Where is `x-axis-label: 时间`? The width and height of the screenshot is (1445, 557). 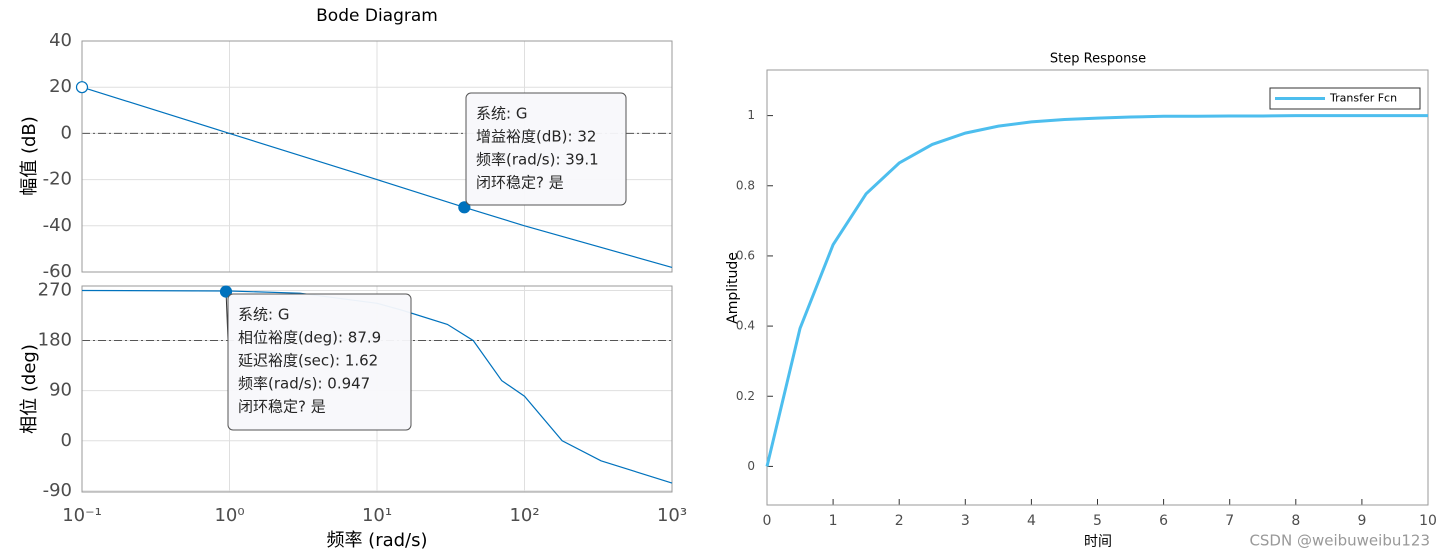 x-axis-label: 时间 is located at coordinates (1098, 542).